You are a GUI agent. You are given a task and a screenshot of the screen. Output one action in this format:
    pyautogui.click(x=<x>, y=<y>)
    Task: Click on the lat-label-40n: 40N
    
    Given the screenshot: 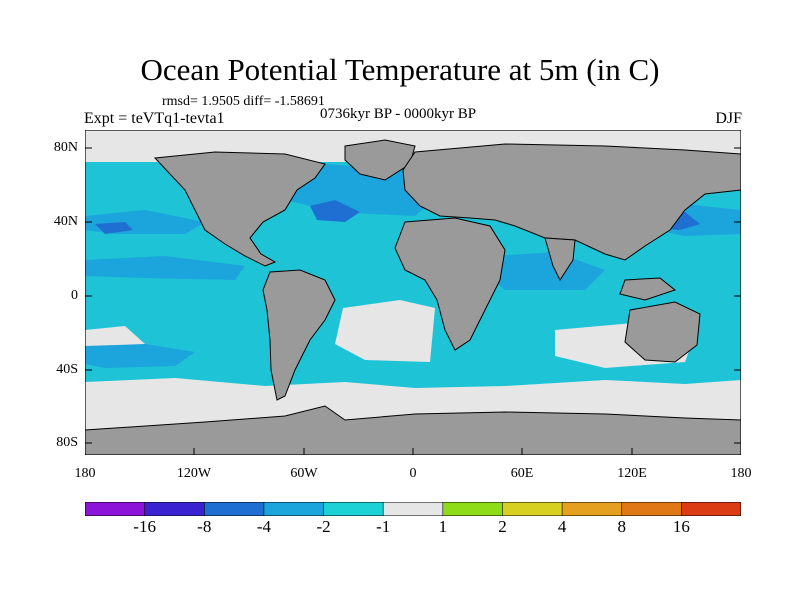 What is the action you would take?
    pyautogui.click(x=65, y=221)
    